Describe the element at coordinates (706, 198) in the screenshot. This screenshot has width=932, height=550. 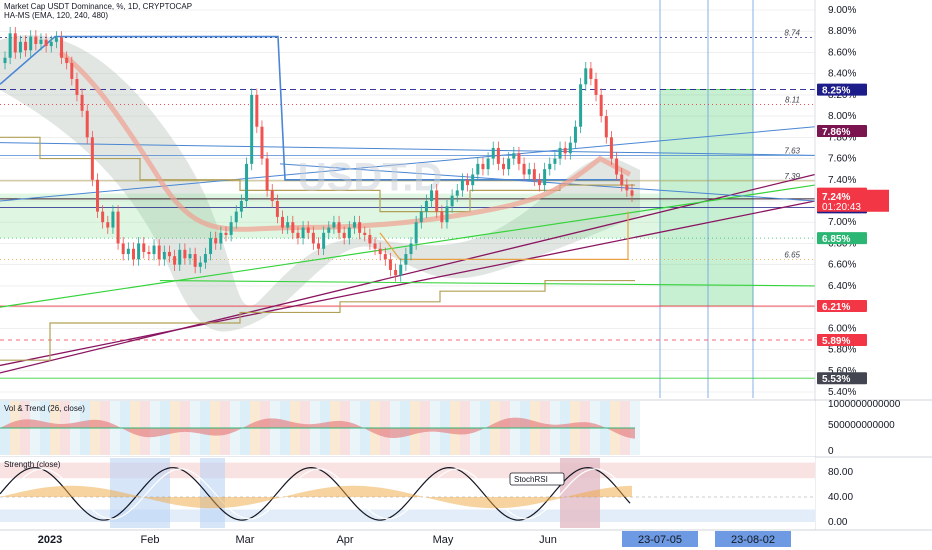
I see `forecast-box` at that location.